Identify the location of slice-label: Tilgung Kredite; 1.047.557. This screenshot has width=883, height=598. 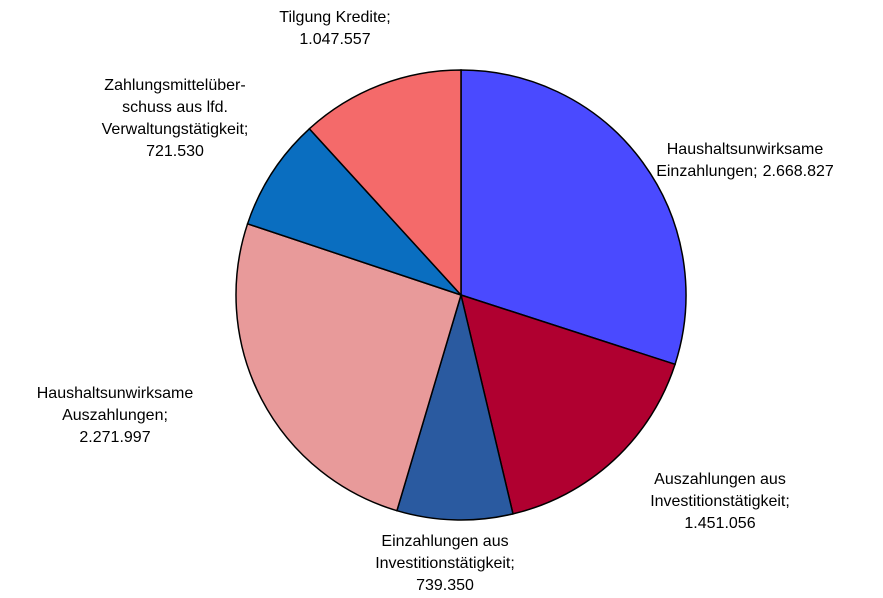
(334, 28).